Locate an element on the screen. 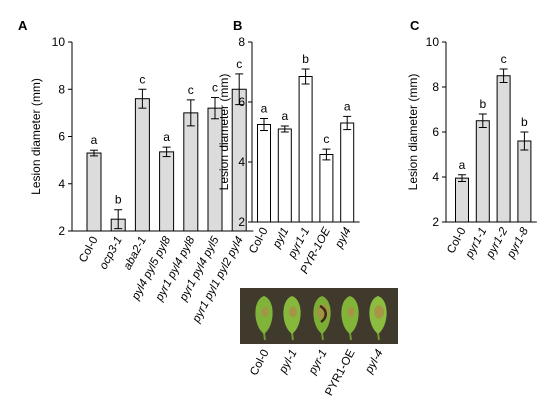 This screenshot has height=419, width=550. panel-letter: A is located at coordinates (23, 25).